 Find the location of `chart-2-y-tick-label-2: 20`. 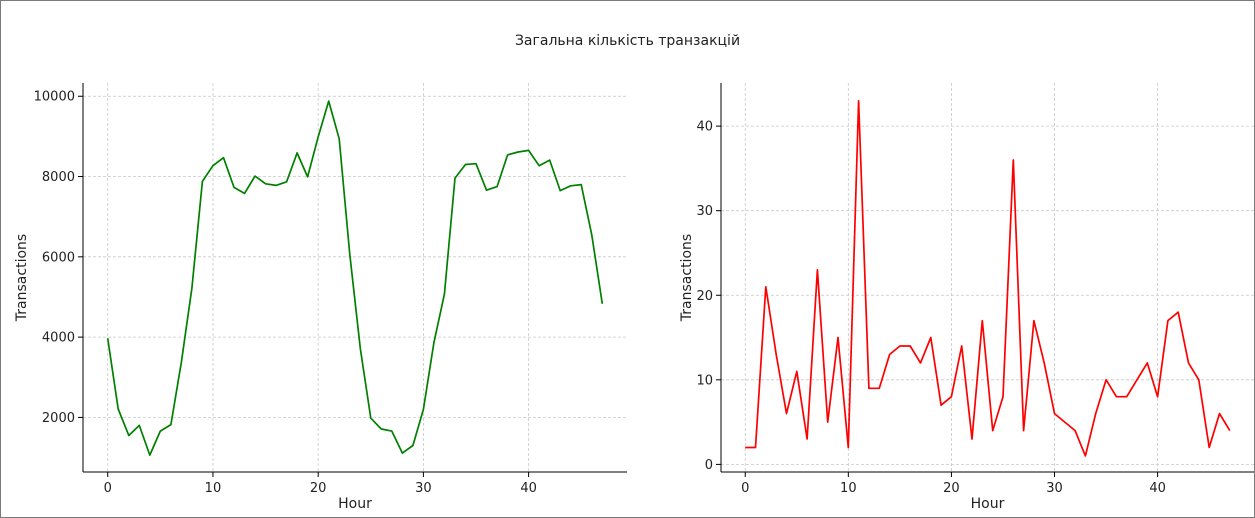

chart-2-y-tick-label-2: 20 is located at coordinates (704, 296).